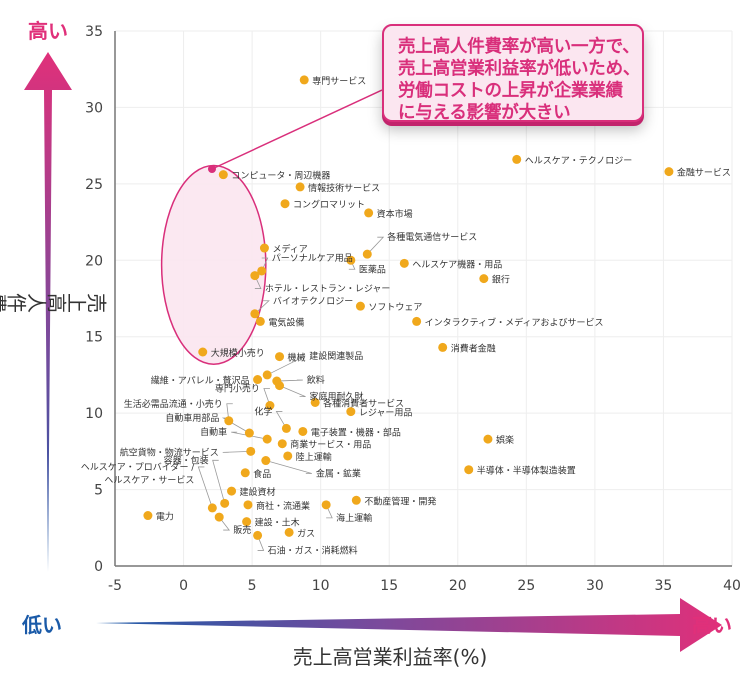 The height and width of the screenshot is (673, 742). Describe the element at coordinates (289, 249) in the screenshot. I see `point-label: メディア` at that location.